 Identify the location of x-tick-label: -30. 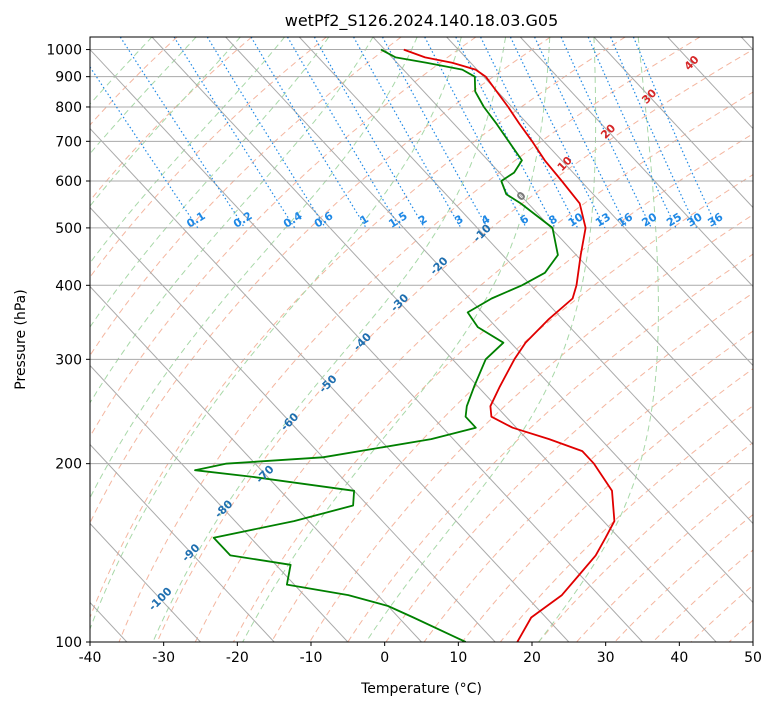
(163, 658).